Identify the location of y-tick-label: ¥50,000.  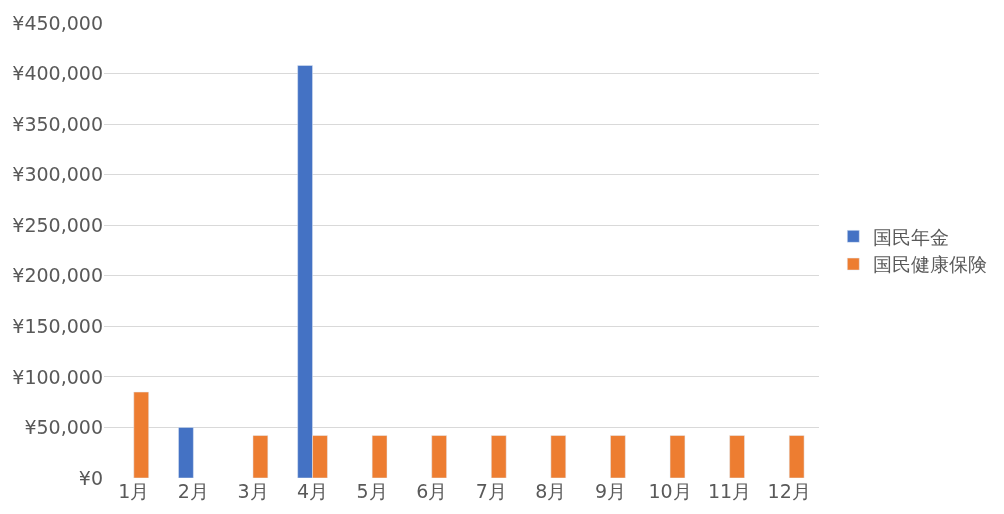
(63, 427).